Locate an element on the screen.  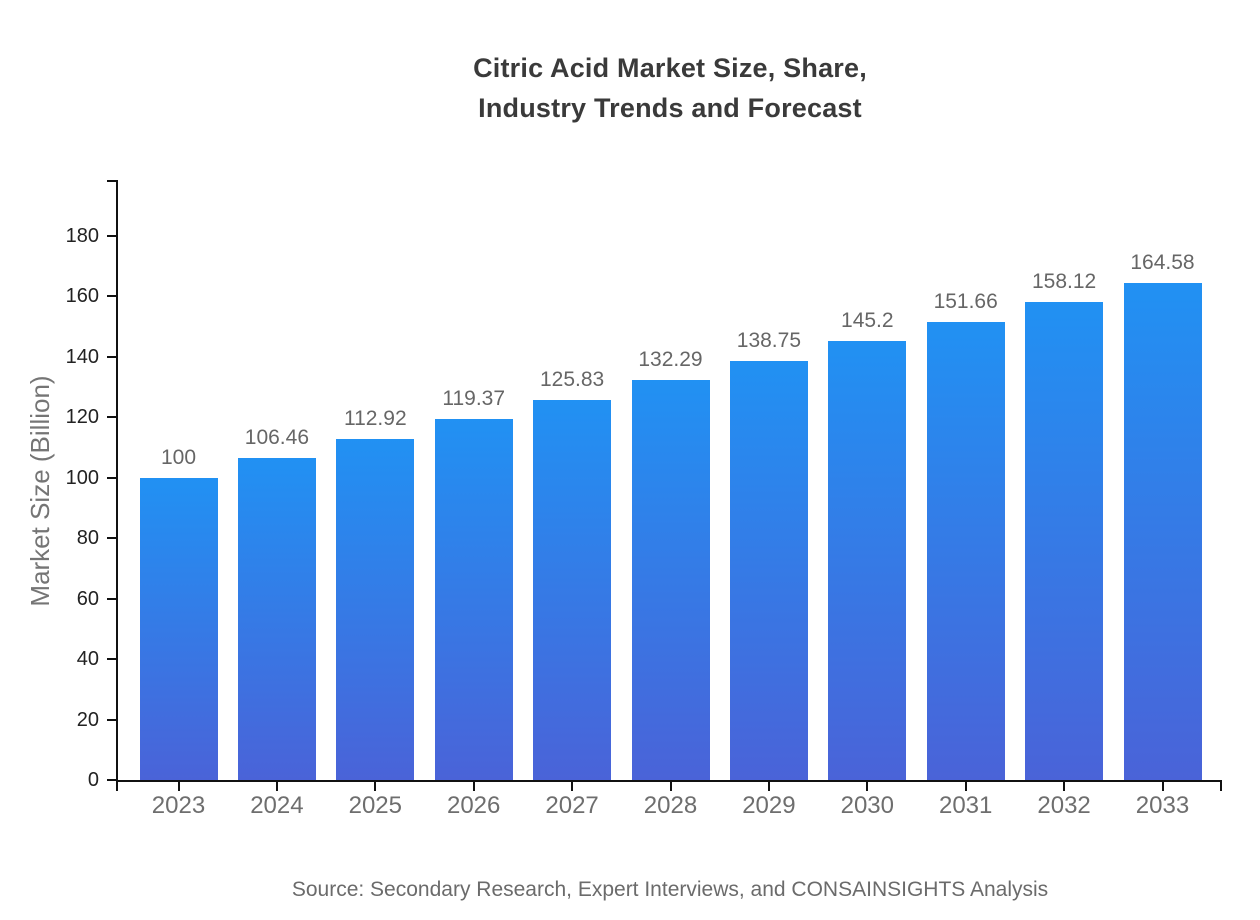
y-tick-label: 100 is located at coordinates (82, 477).